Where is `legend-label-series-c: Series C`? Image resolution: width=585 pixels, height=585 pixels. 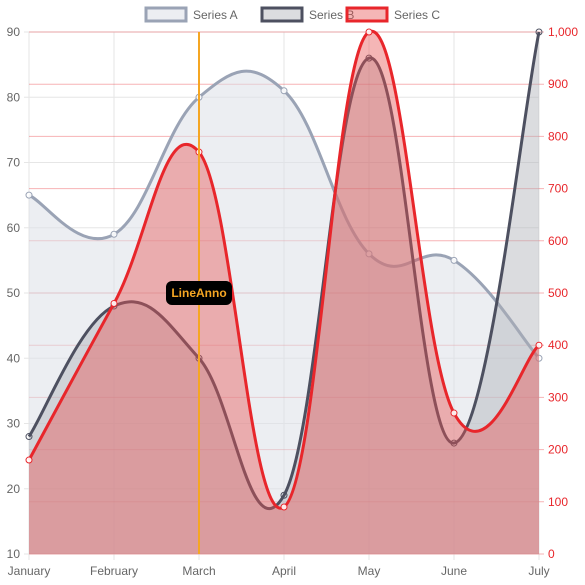
legend-label-series-c: Series C is located at coordinates (417, 15).